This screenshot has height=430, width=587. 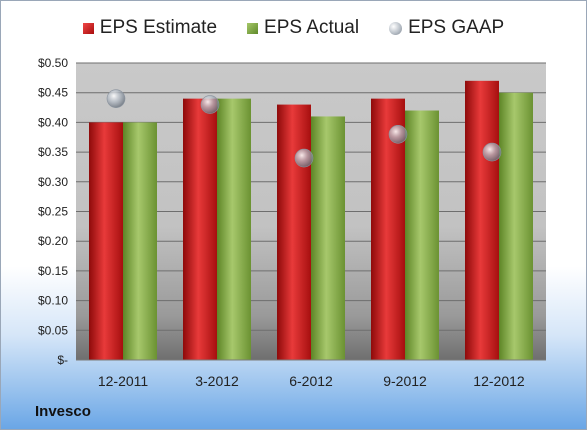 I want to click on y-tick-label: $0.15, so click(x=53, y=271).